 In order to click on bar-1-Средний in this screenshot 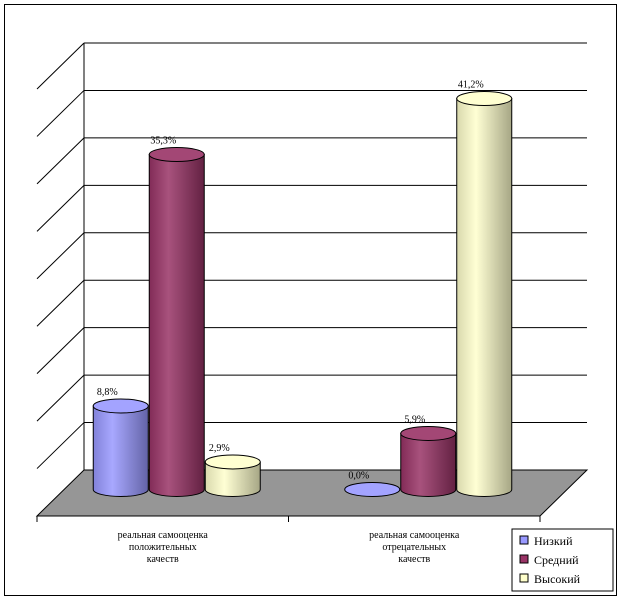, I will do `click(176, 322)`.